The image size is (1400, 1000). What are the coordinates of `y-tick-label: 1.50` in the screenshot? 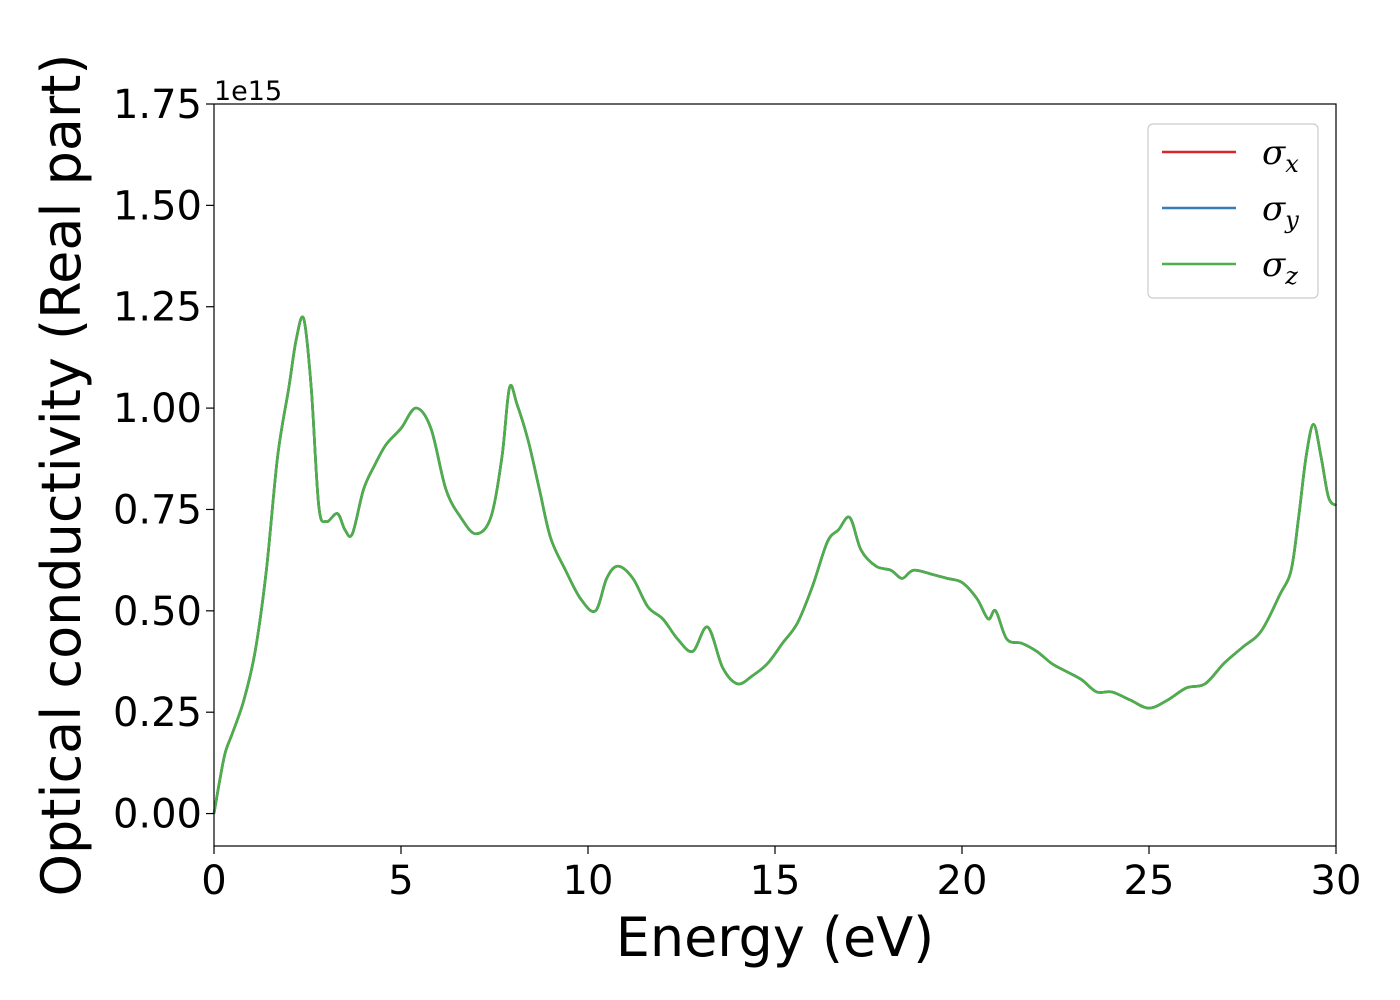 It's located at (157, 206).